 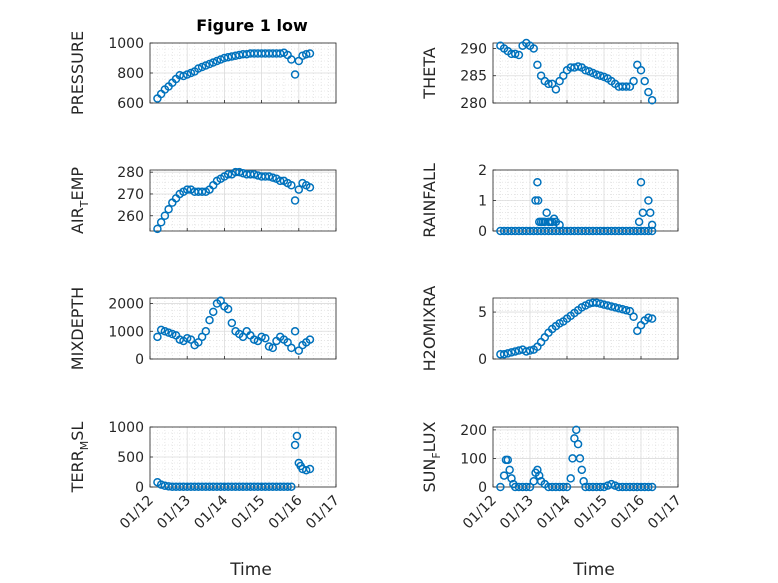 I want to click on subplot-theta: 280 285 290 THETA, so click(x=549, y=75).